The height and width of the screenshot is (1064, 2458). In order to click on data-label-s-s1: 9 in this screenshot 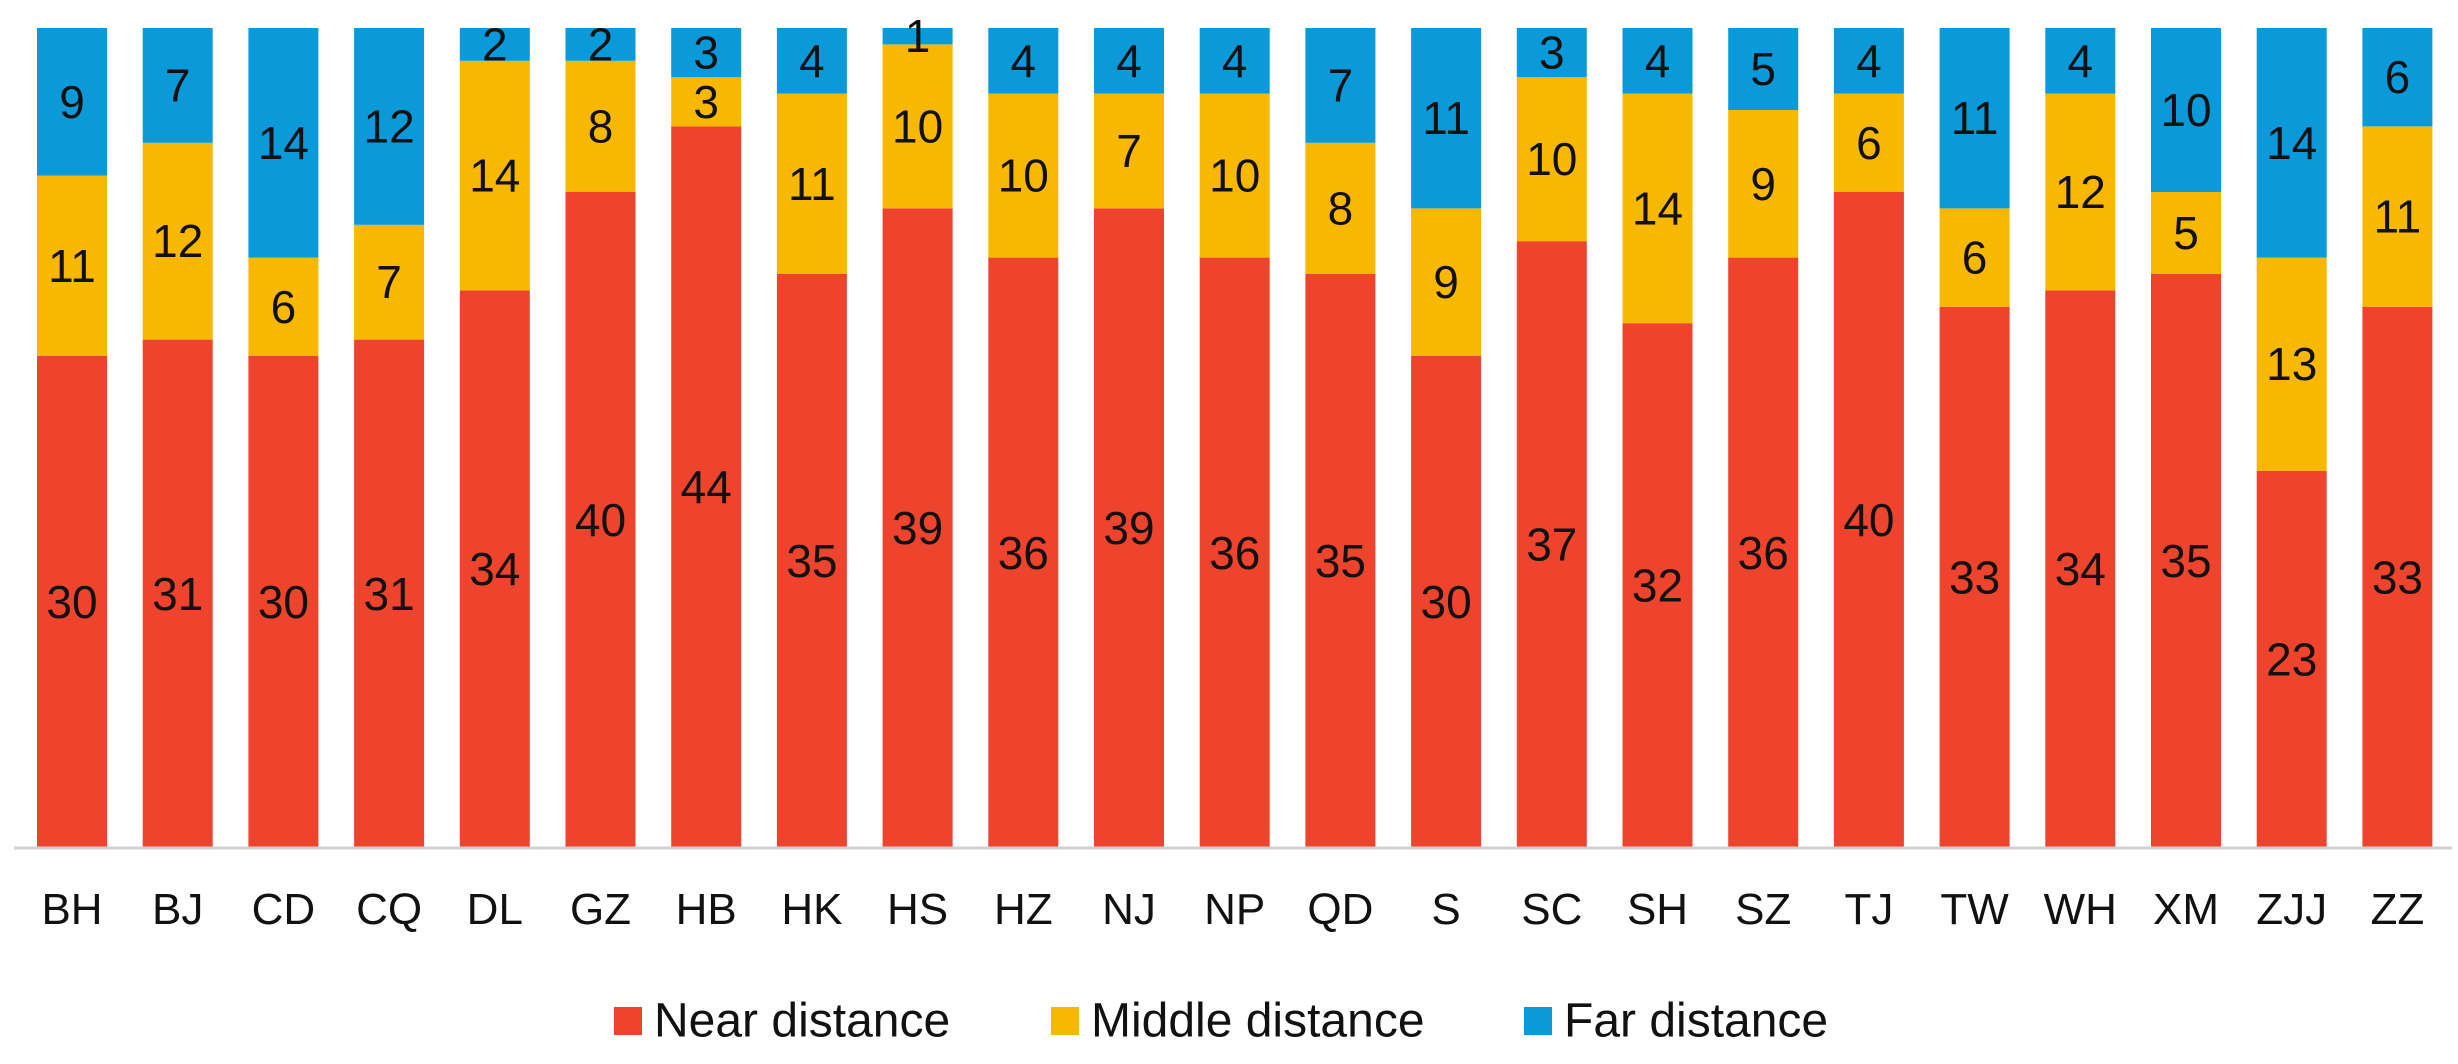, I will do `click(1446, 282)`.